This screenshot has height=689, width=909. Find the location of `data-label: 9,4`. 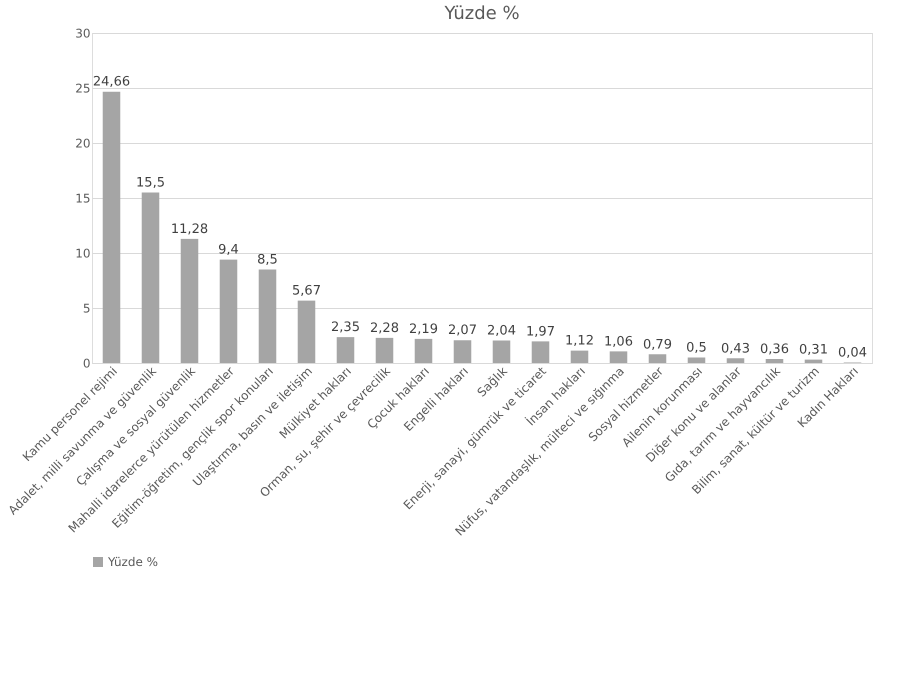

data-label: 9,4 is located at coordinates (228, 250).